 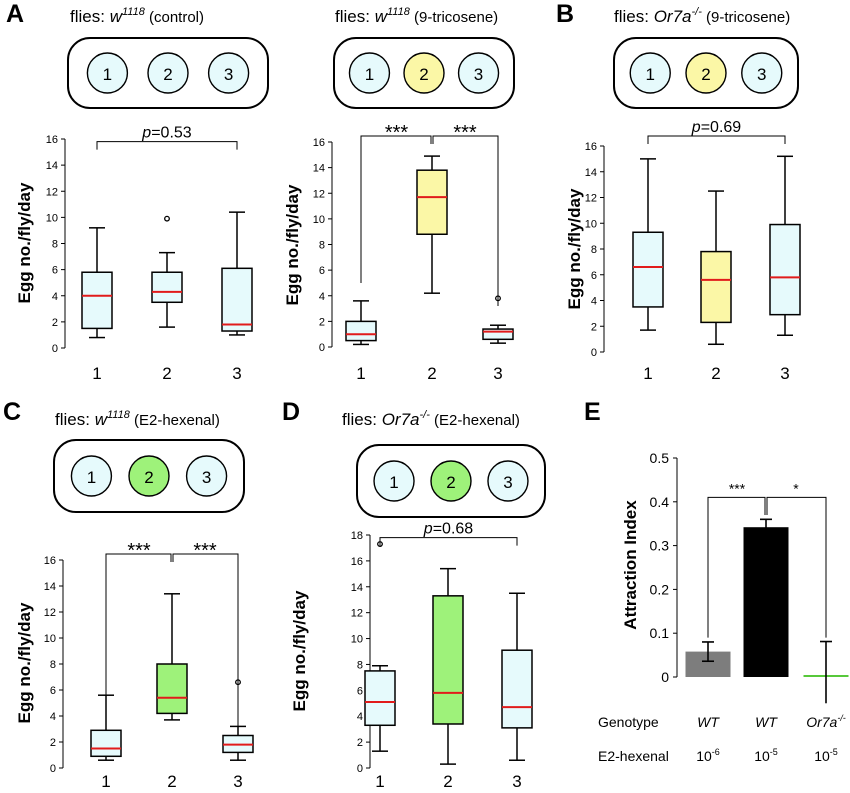 I want to click on significance-stars-right: *, so click(x=796, y=488).